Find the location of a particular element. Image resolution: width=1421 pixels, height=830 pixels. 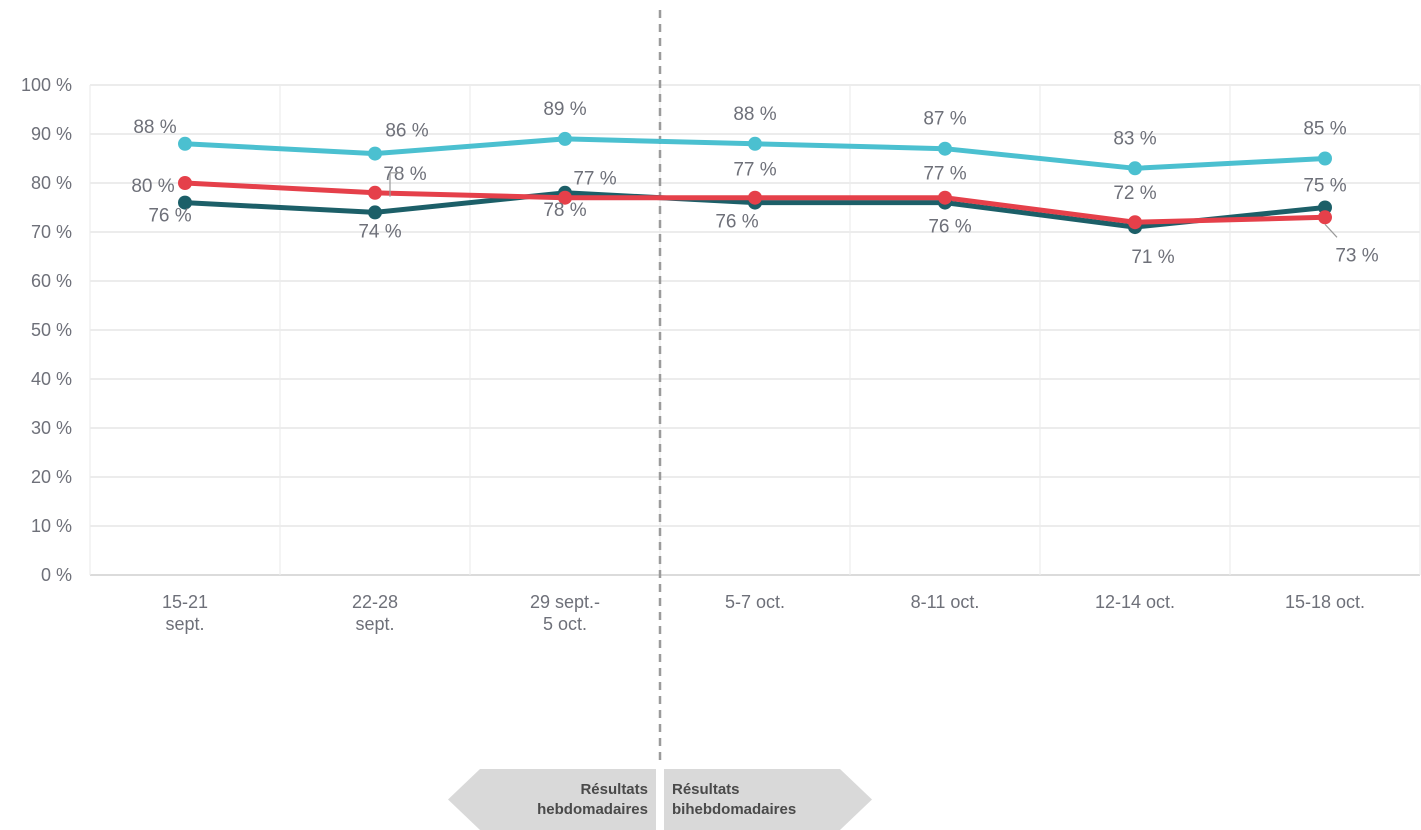

biweekly-results-label: bihebdomadaires is located at coordinates (734, 809).